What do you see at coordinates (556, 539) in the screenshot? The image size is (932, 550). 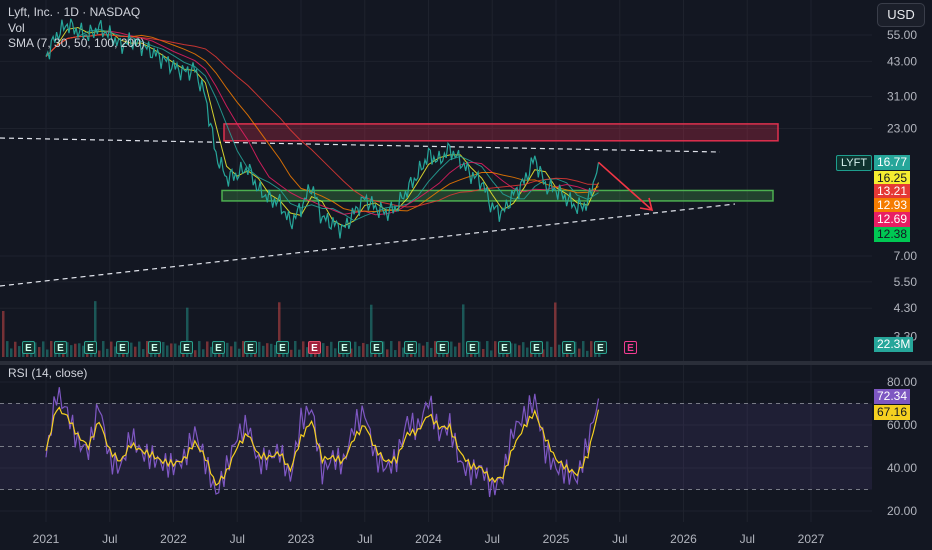 I see `time-tick-label: 2025` at bounding box center [556, 539].